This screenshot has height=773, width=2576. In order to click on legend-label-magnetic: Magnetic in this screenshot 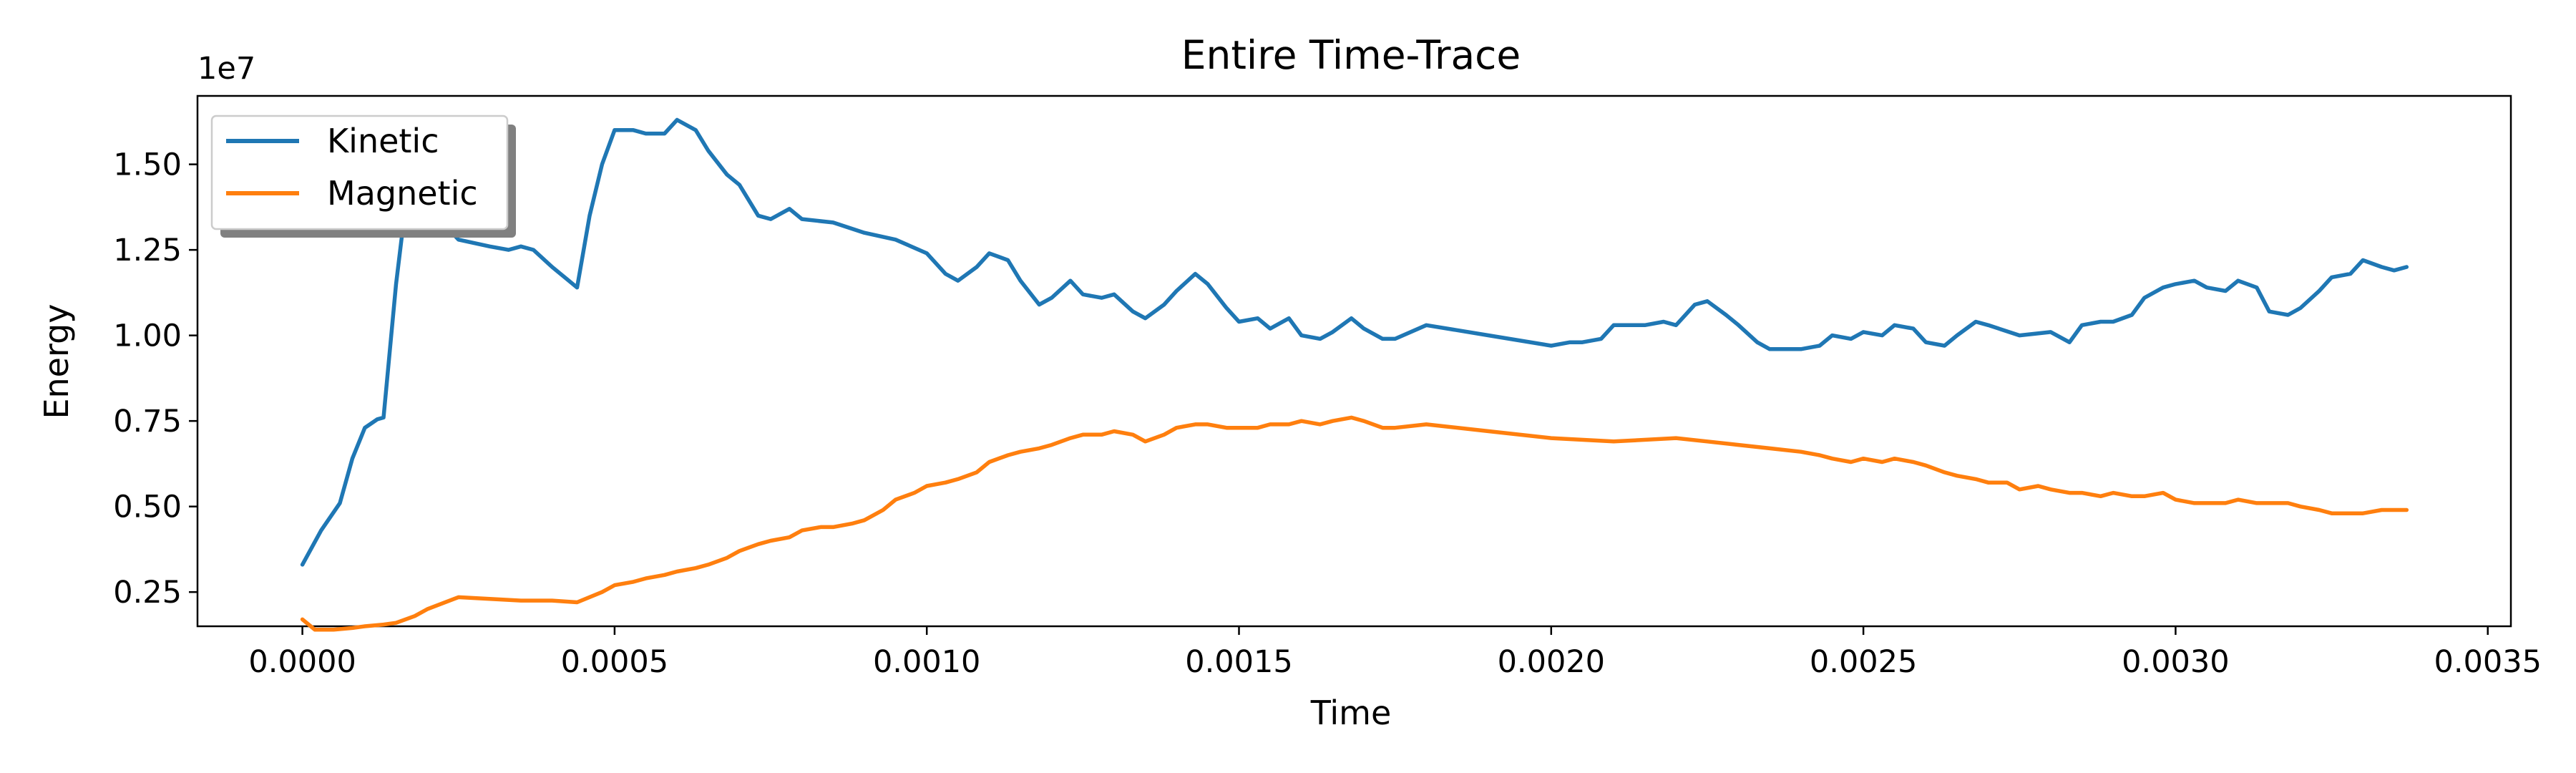, I will do `click(402, 193)`.